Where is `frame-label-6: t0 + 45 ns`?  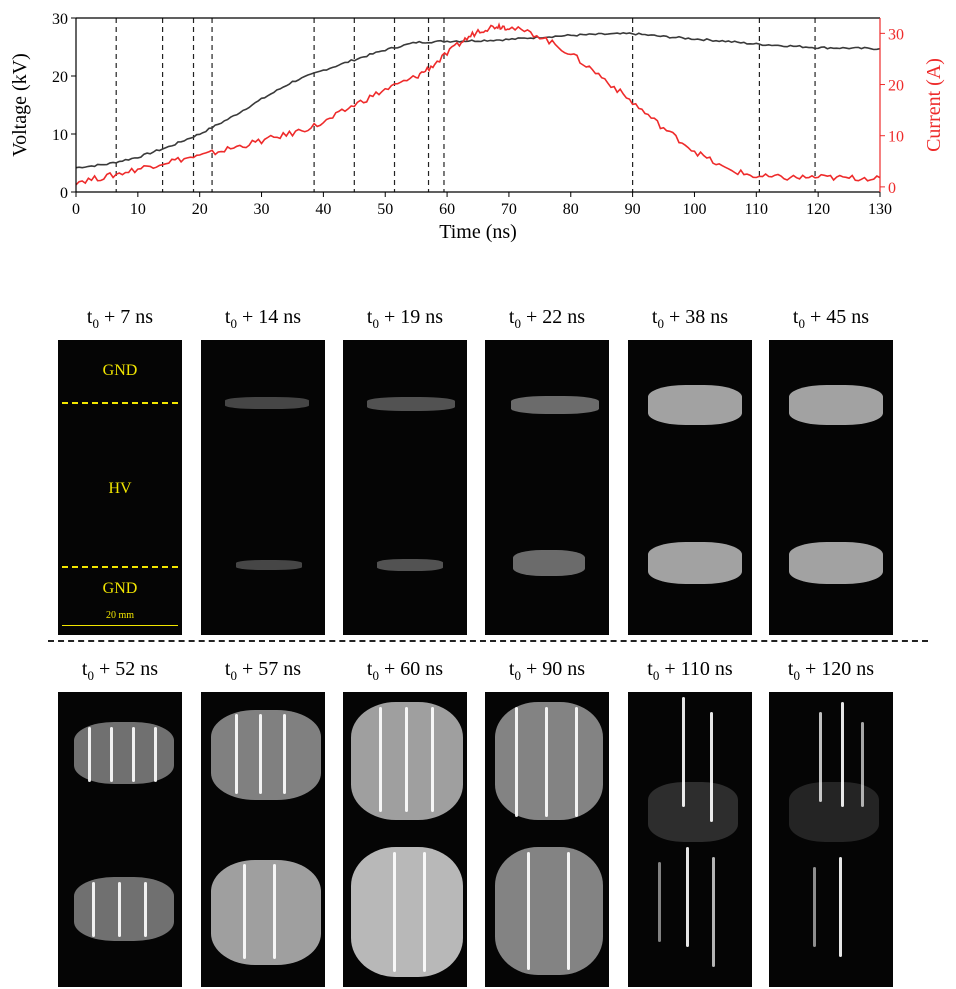
frame-label-6: t0 + 45 ns is located at coordinates (831, 318).